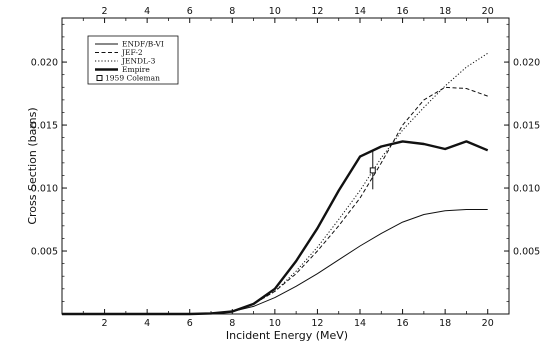 This screenshot has width=547, height=353. What do you see at coordinates (136, 69) in the screenshot?
I see `legend-label: Empire` at bounding box center [136, 69].